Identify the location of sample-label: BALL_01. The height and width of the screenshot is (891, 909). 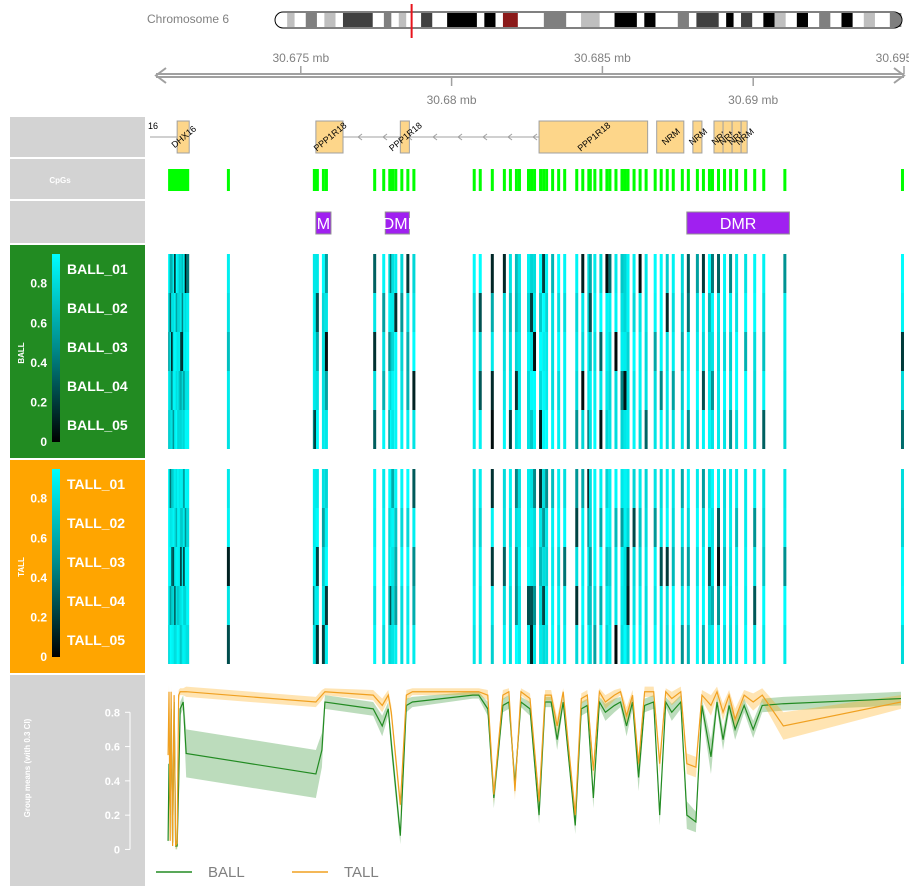
(97, 269).